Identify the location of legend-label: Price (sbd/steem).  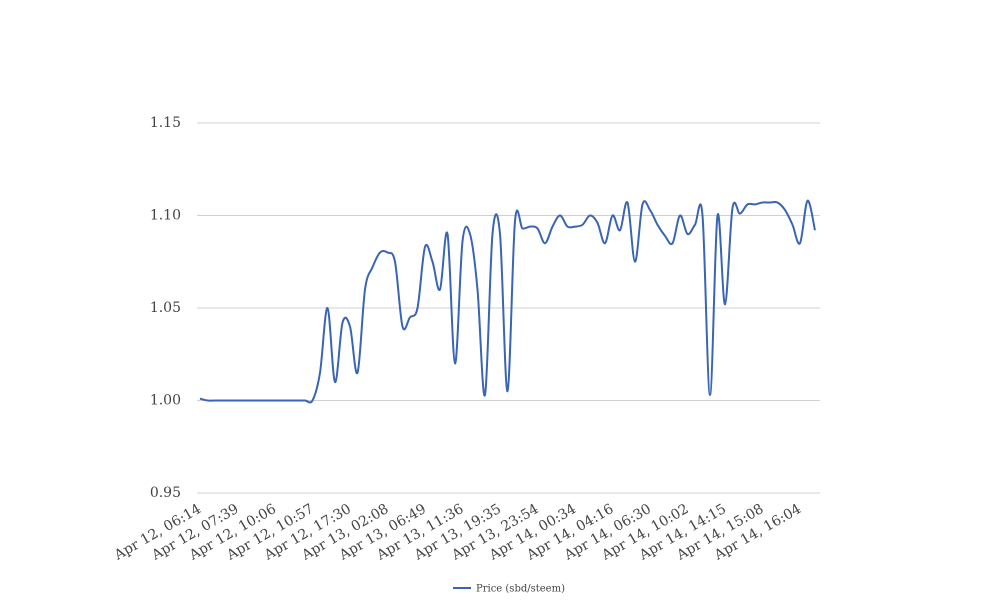
(520, 589).